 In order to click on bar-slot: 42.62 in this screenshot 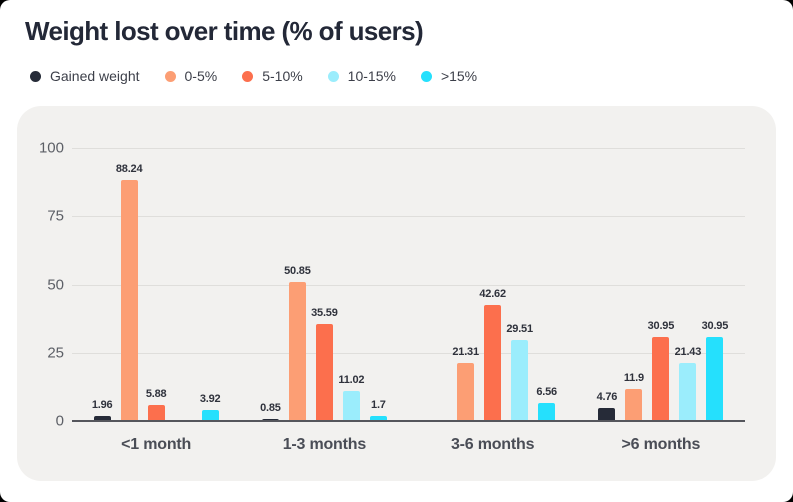, I will do `click(492, 284)`.